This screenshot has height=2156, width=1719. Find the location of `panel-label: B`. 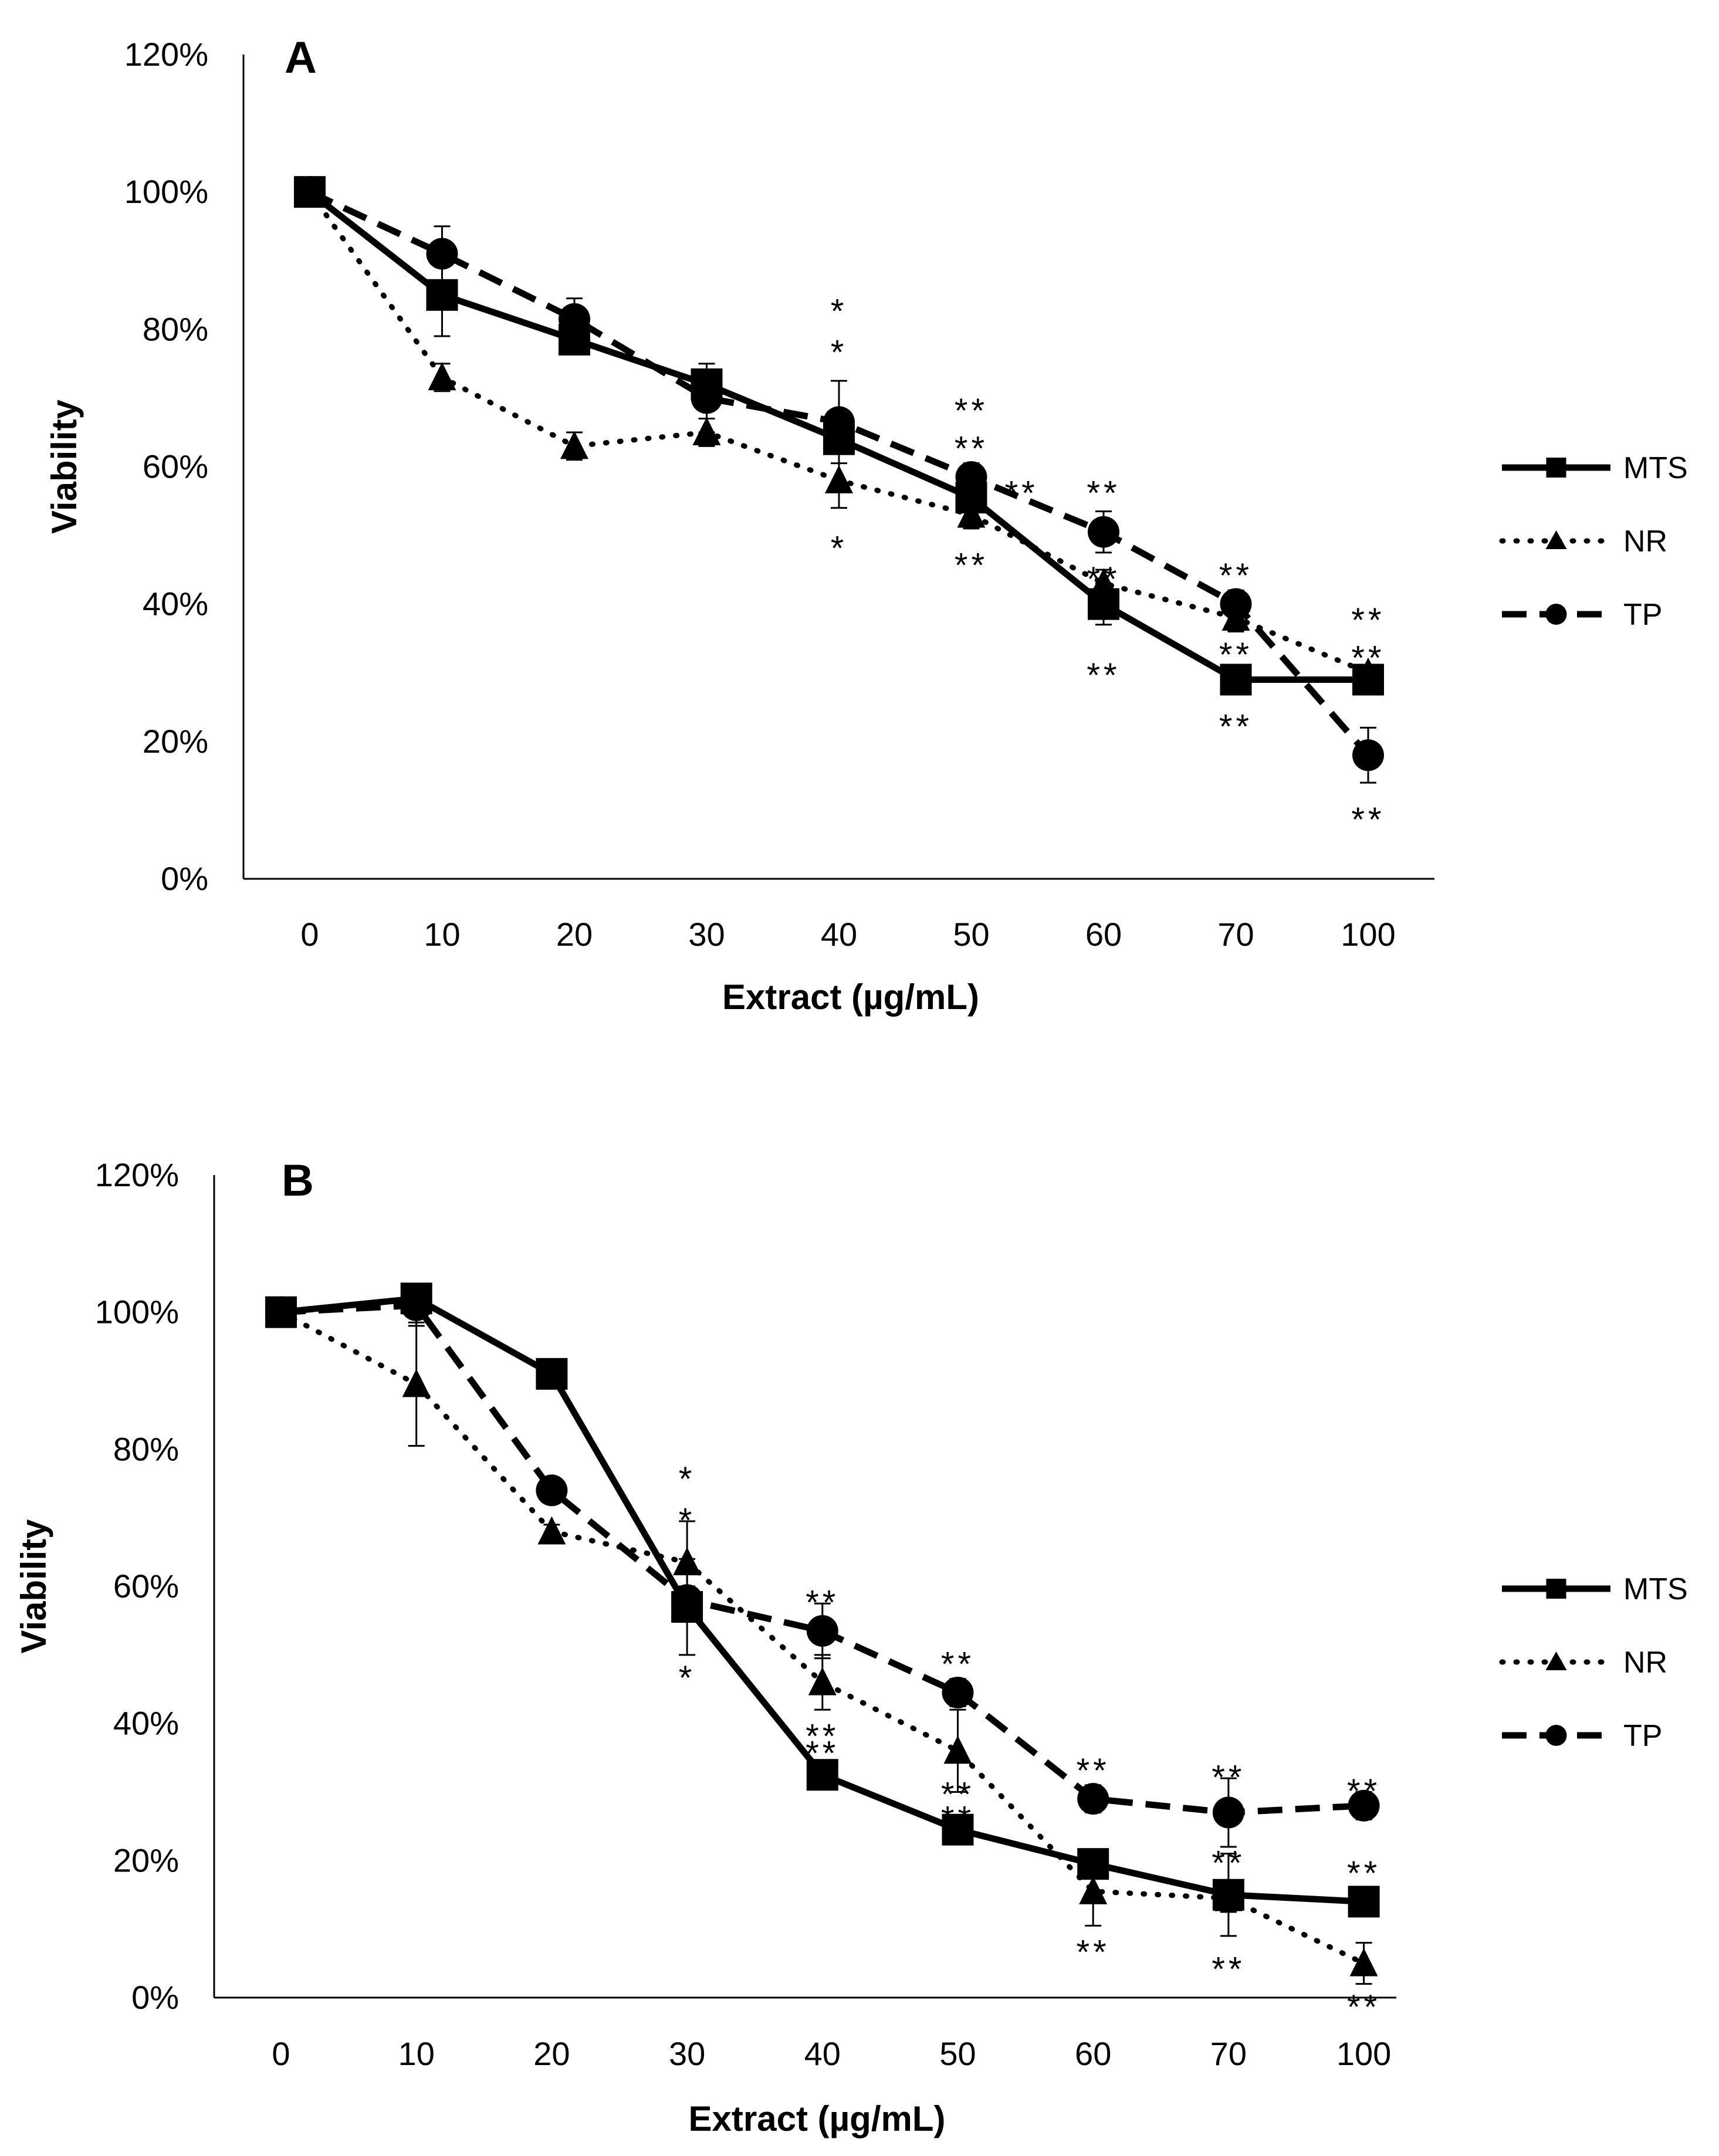

panel-label: B is located at coordinates (298, 1181).